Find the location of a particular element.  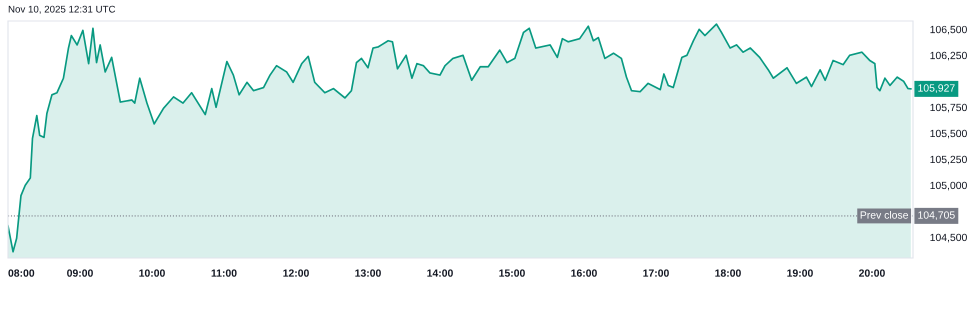

x-tick-label: 12:00 is located at coordinates (296, 273).